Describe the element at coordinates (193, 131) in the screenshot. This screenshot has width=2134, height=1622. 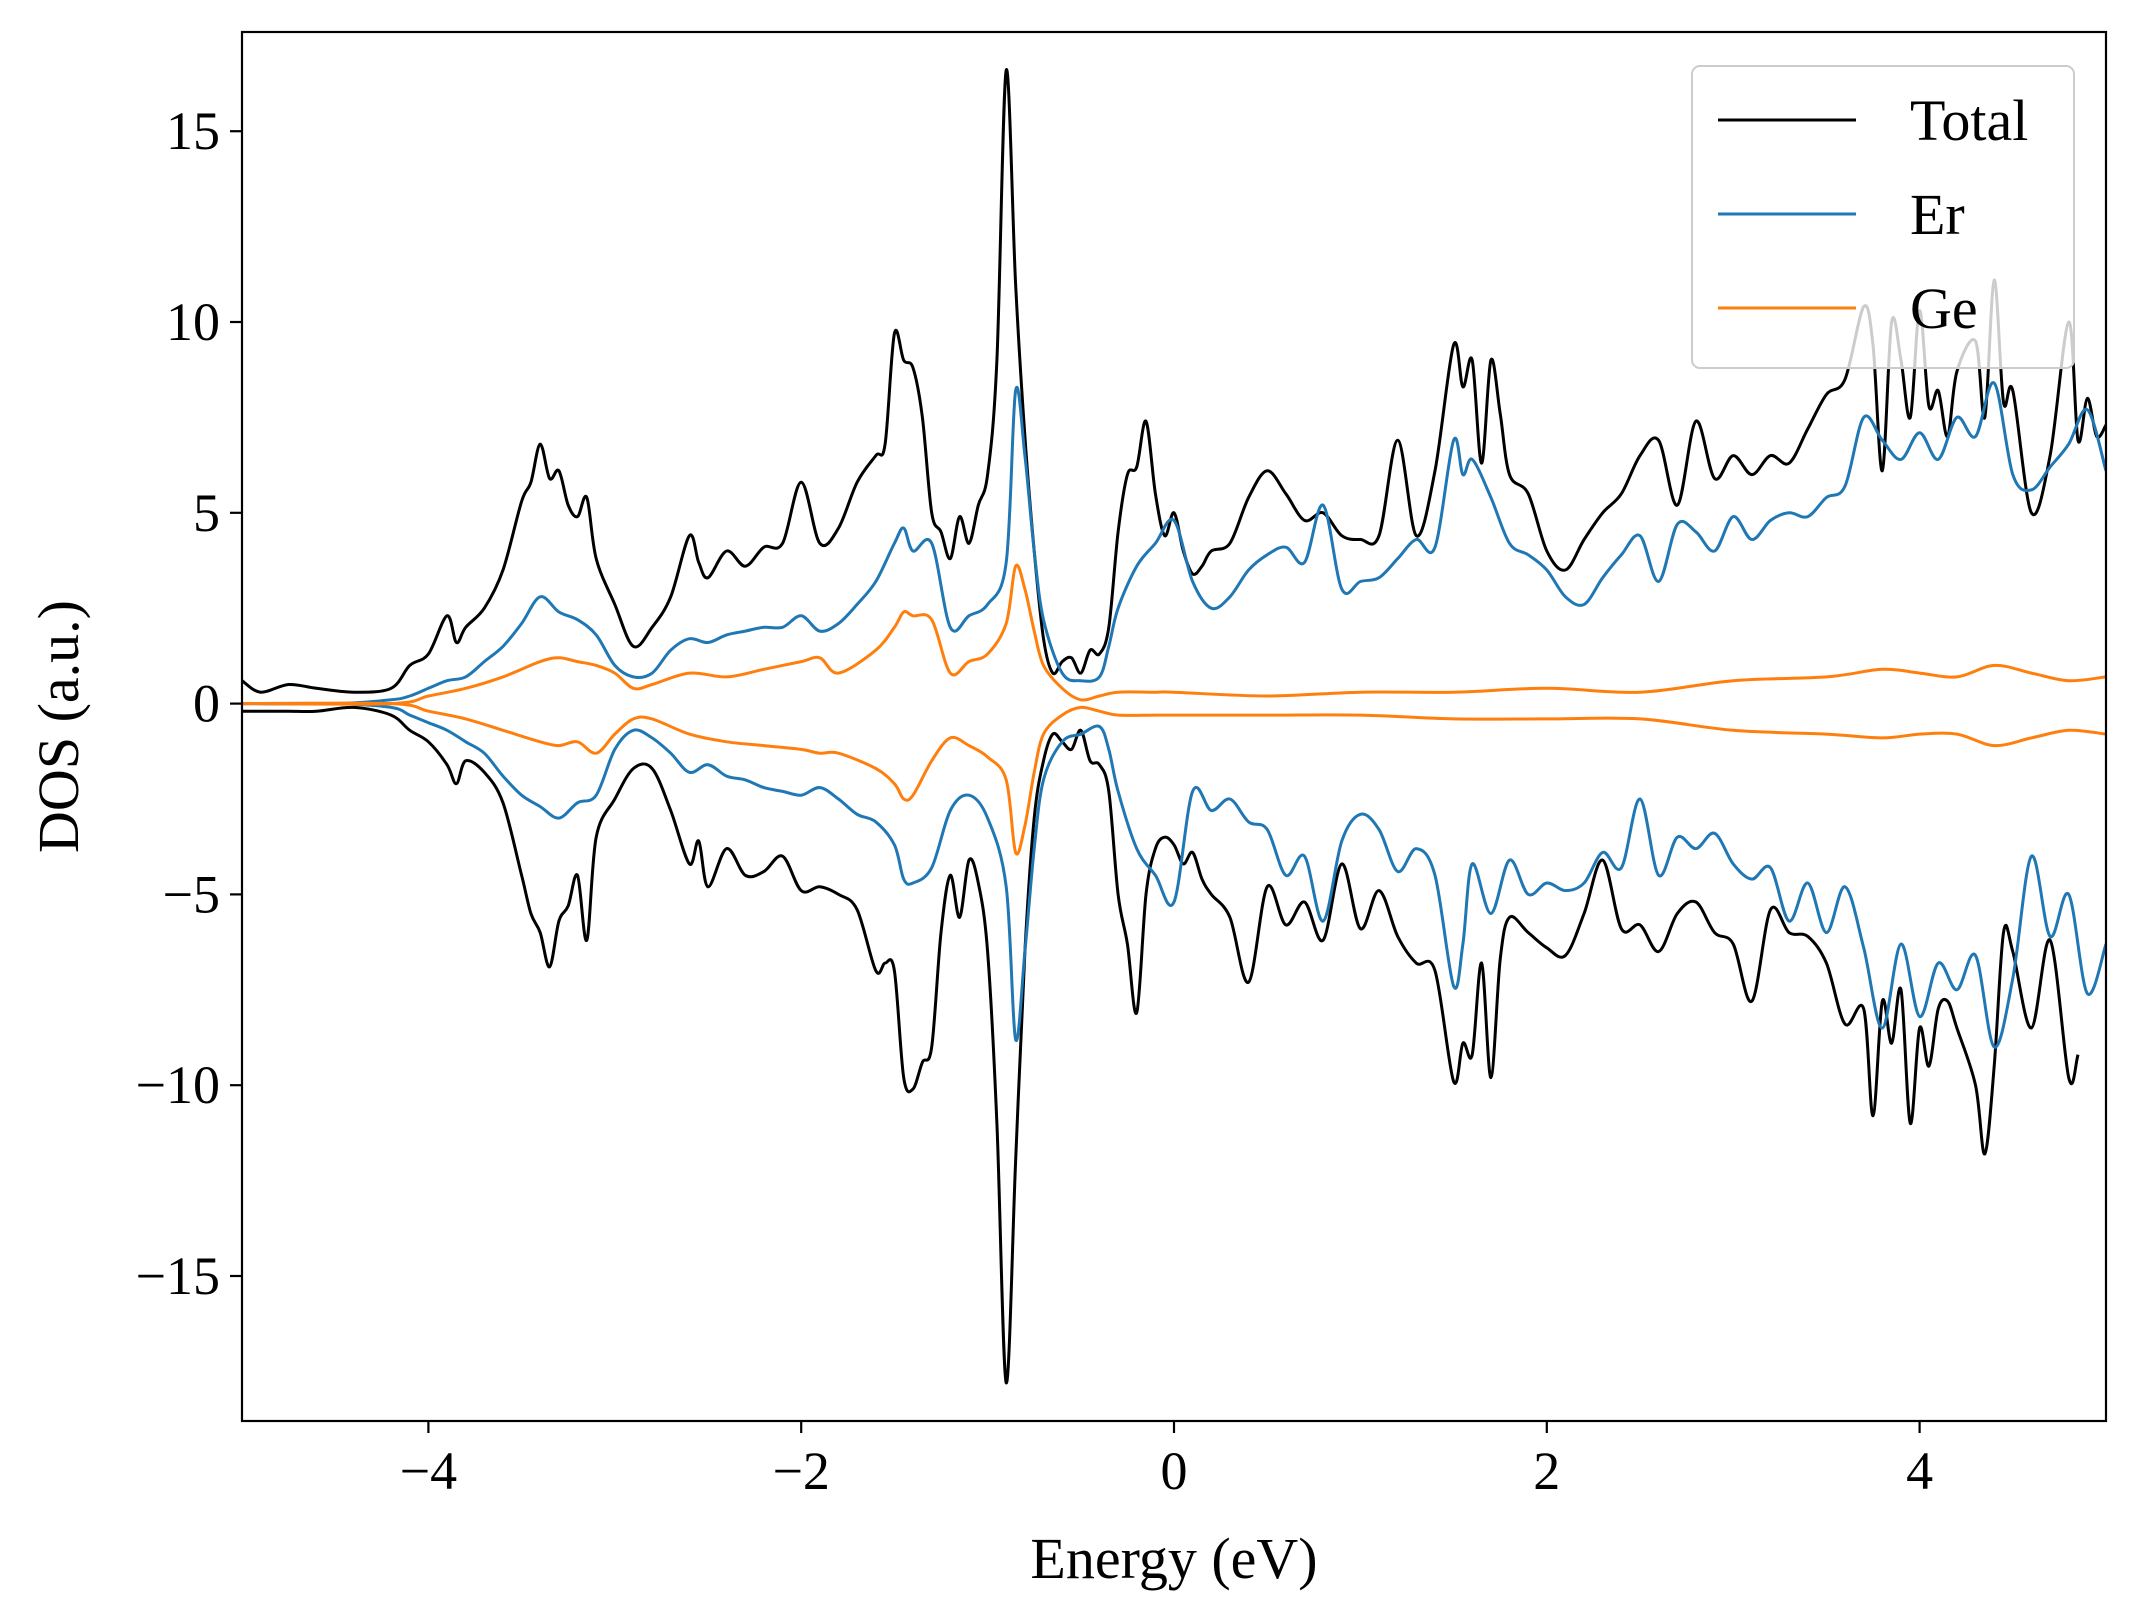
I see `y-tick-label: 15` at that location.